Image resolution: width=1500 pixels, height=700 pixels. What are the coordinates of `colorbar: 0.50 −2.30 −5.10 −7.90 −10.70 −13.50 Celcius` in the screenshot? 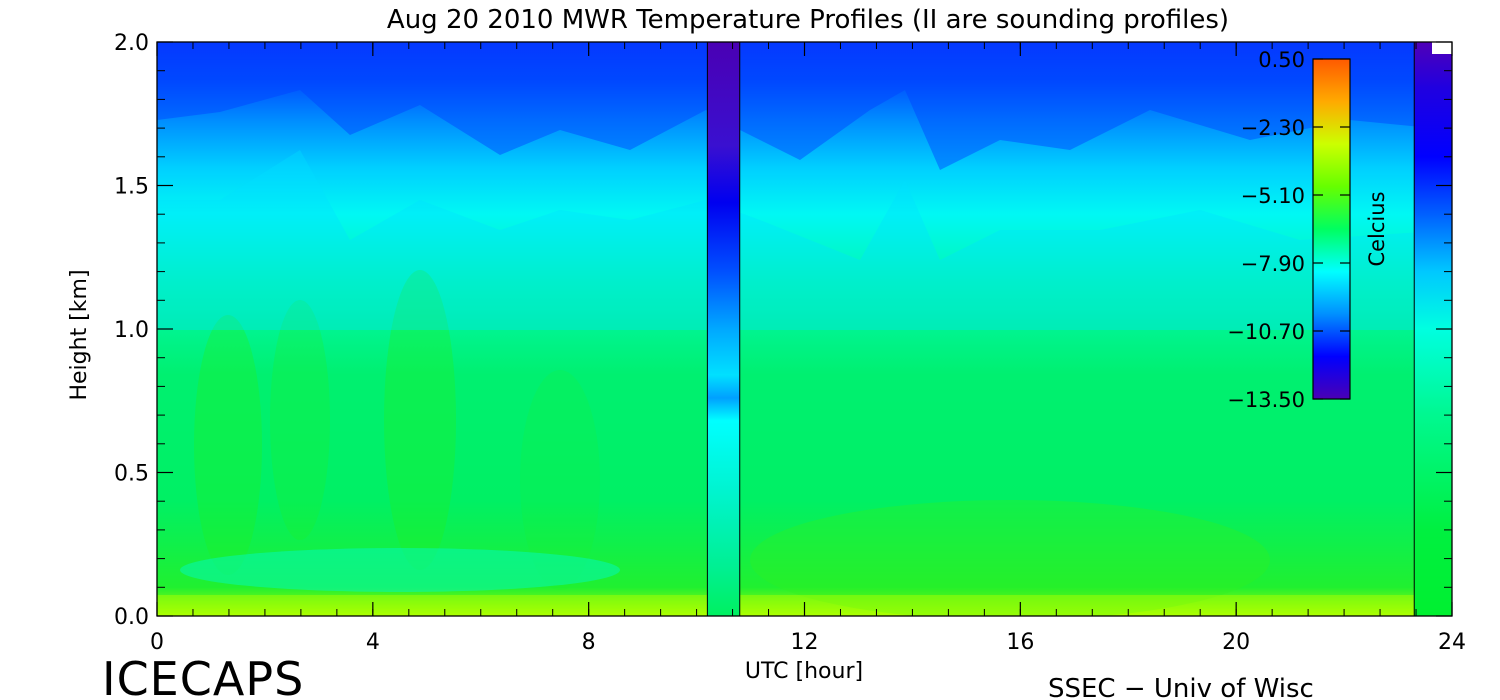 It's located at (1308, 230).